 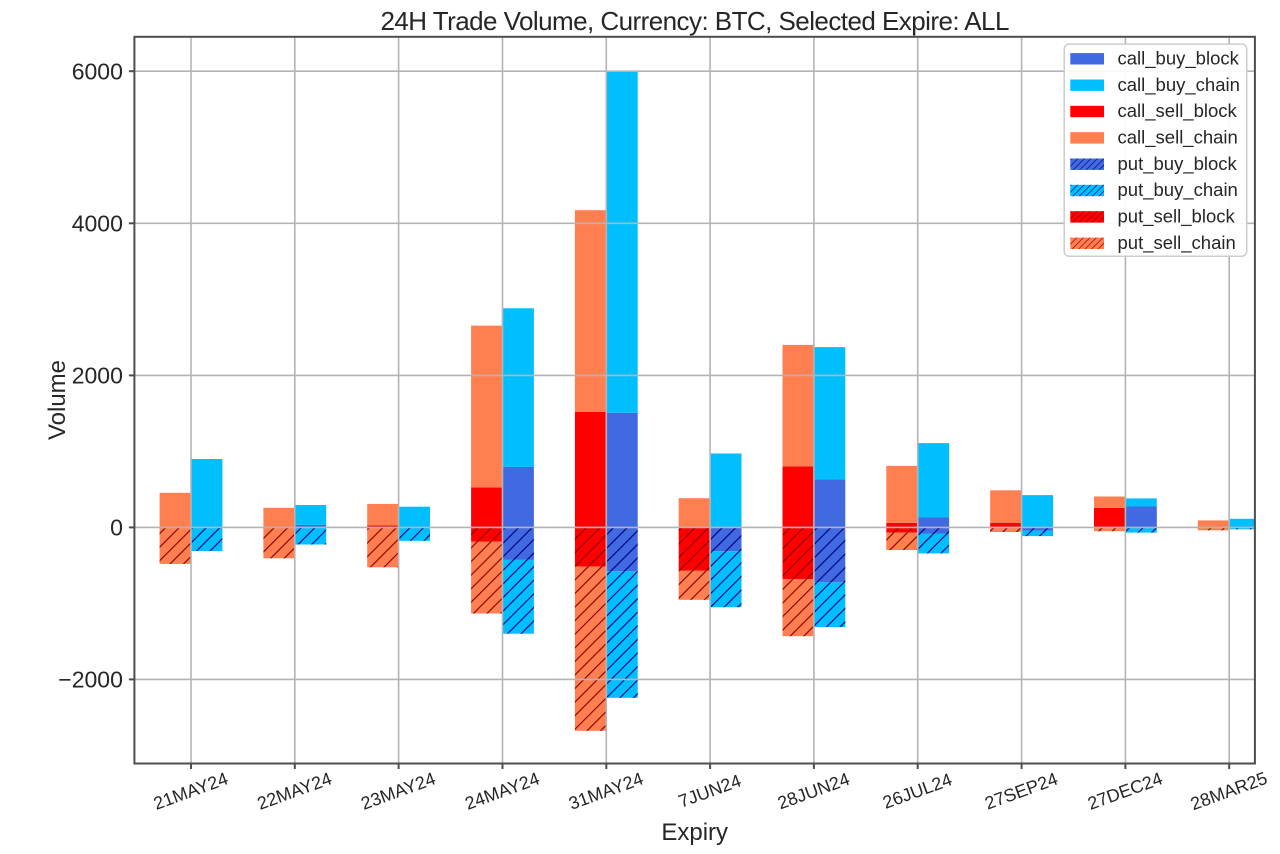 I want to click on svg-text: Expiry, so click(x=694, y=832).